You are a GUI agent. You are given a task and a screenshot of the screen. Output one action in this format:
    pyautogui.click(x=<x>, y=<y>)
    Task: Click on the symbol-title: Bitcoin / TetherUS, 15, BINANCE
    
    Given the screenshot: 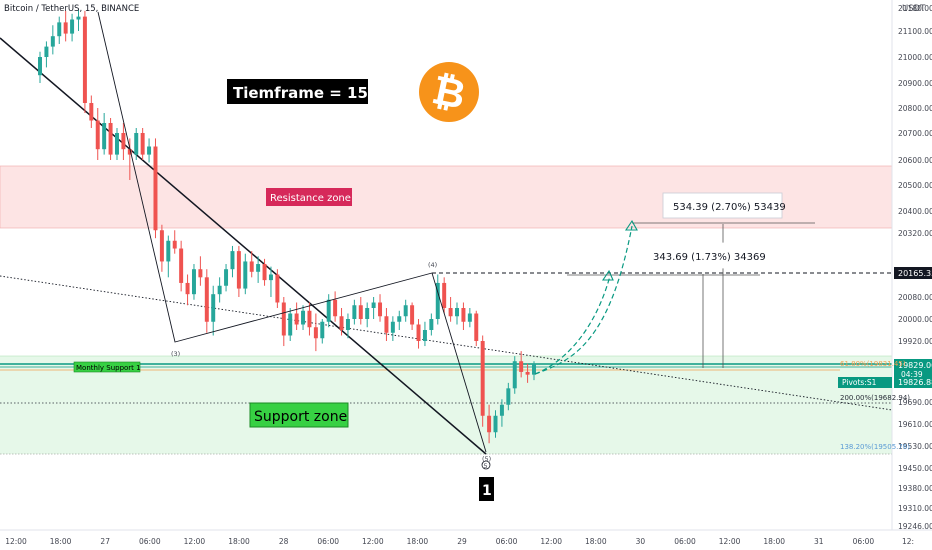 What is the action you would take?
    pyautogui.click(x=71, y=9)
    